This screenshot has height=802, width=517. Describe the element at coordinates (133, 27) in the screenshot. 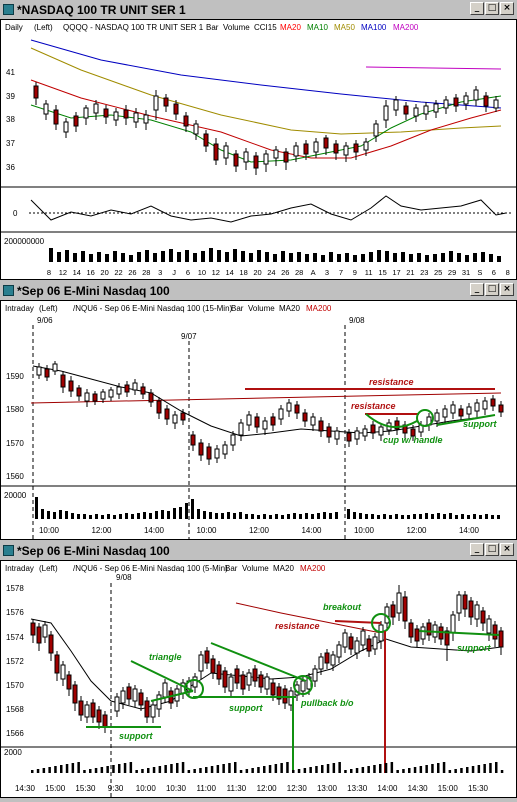

I see `symbol-label: QQQQ - NASDAQ 100 TR UNIT SER 1` at that location.